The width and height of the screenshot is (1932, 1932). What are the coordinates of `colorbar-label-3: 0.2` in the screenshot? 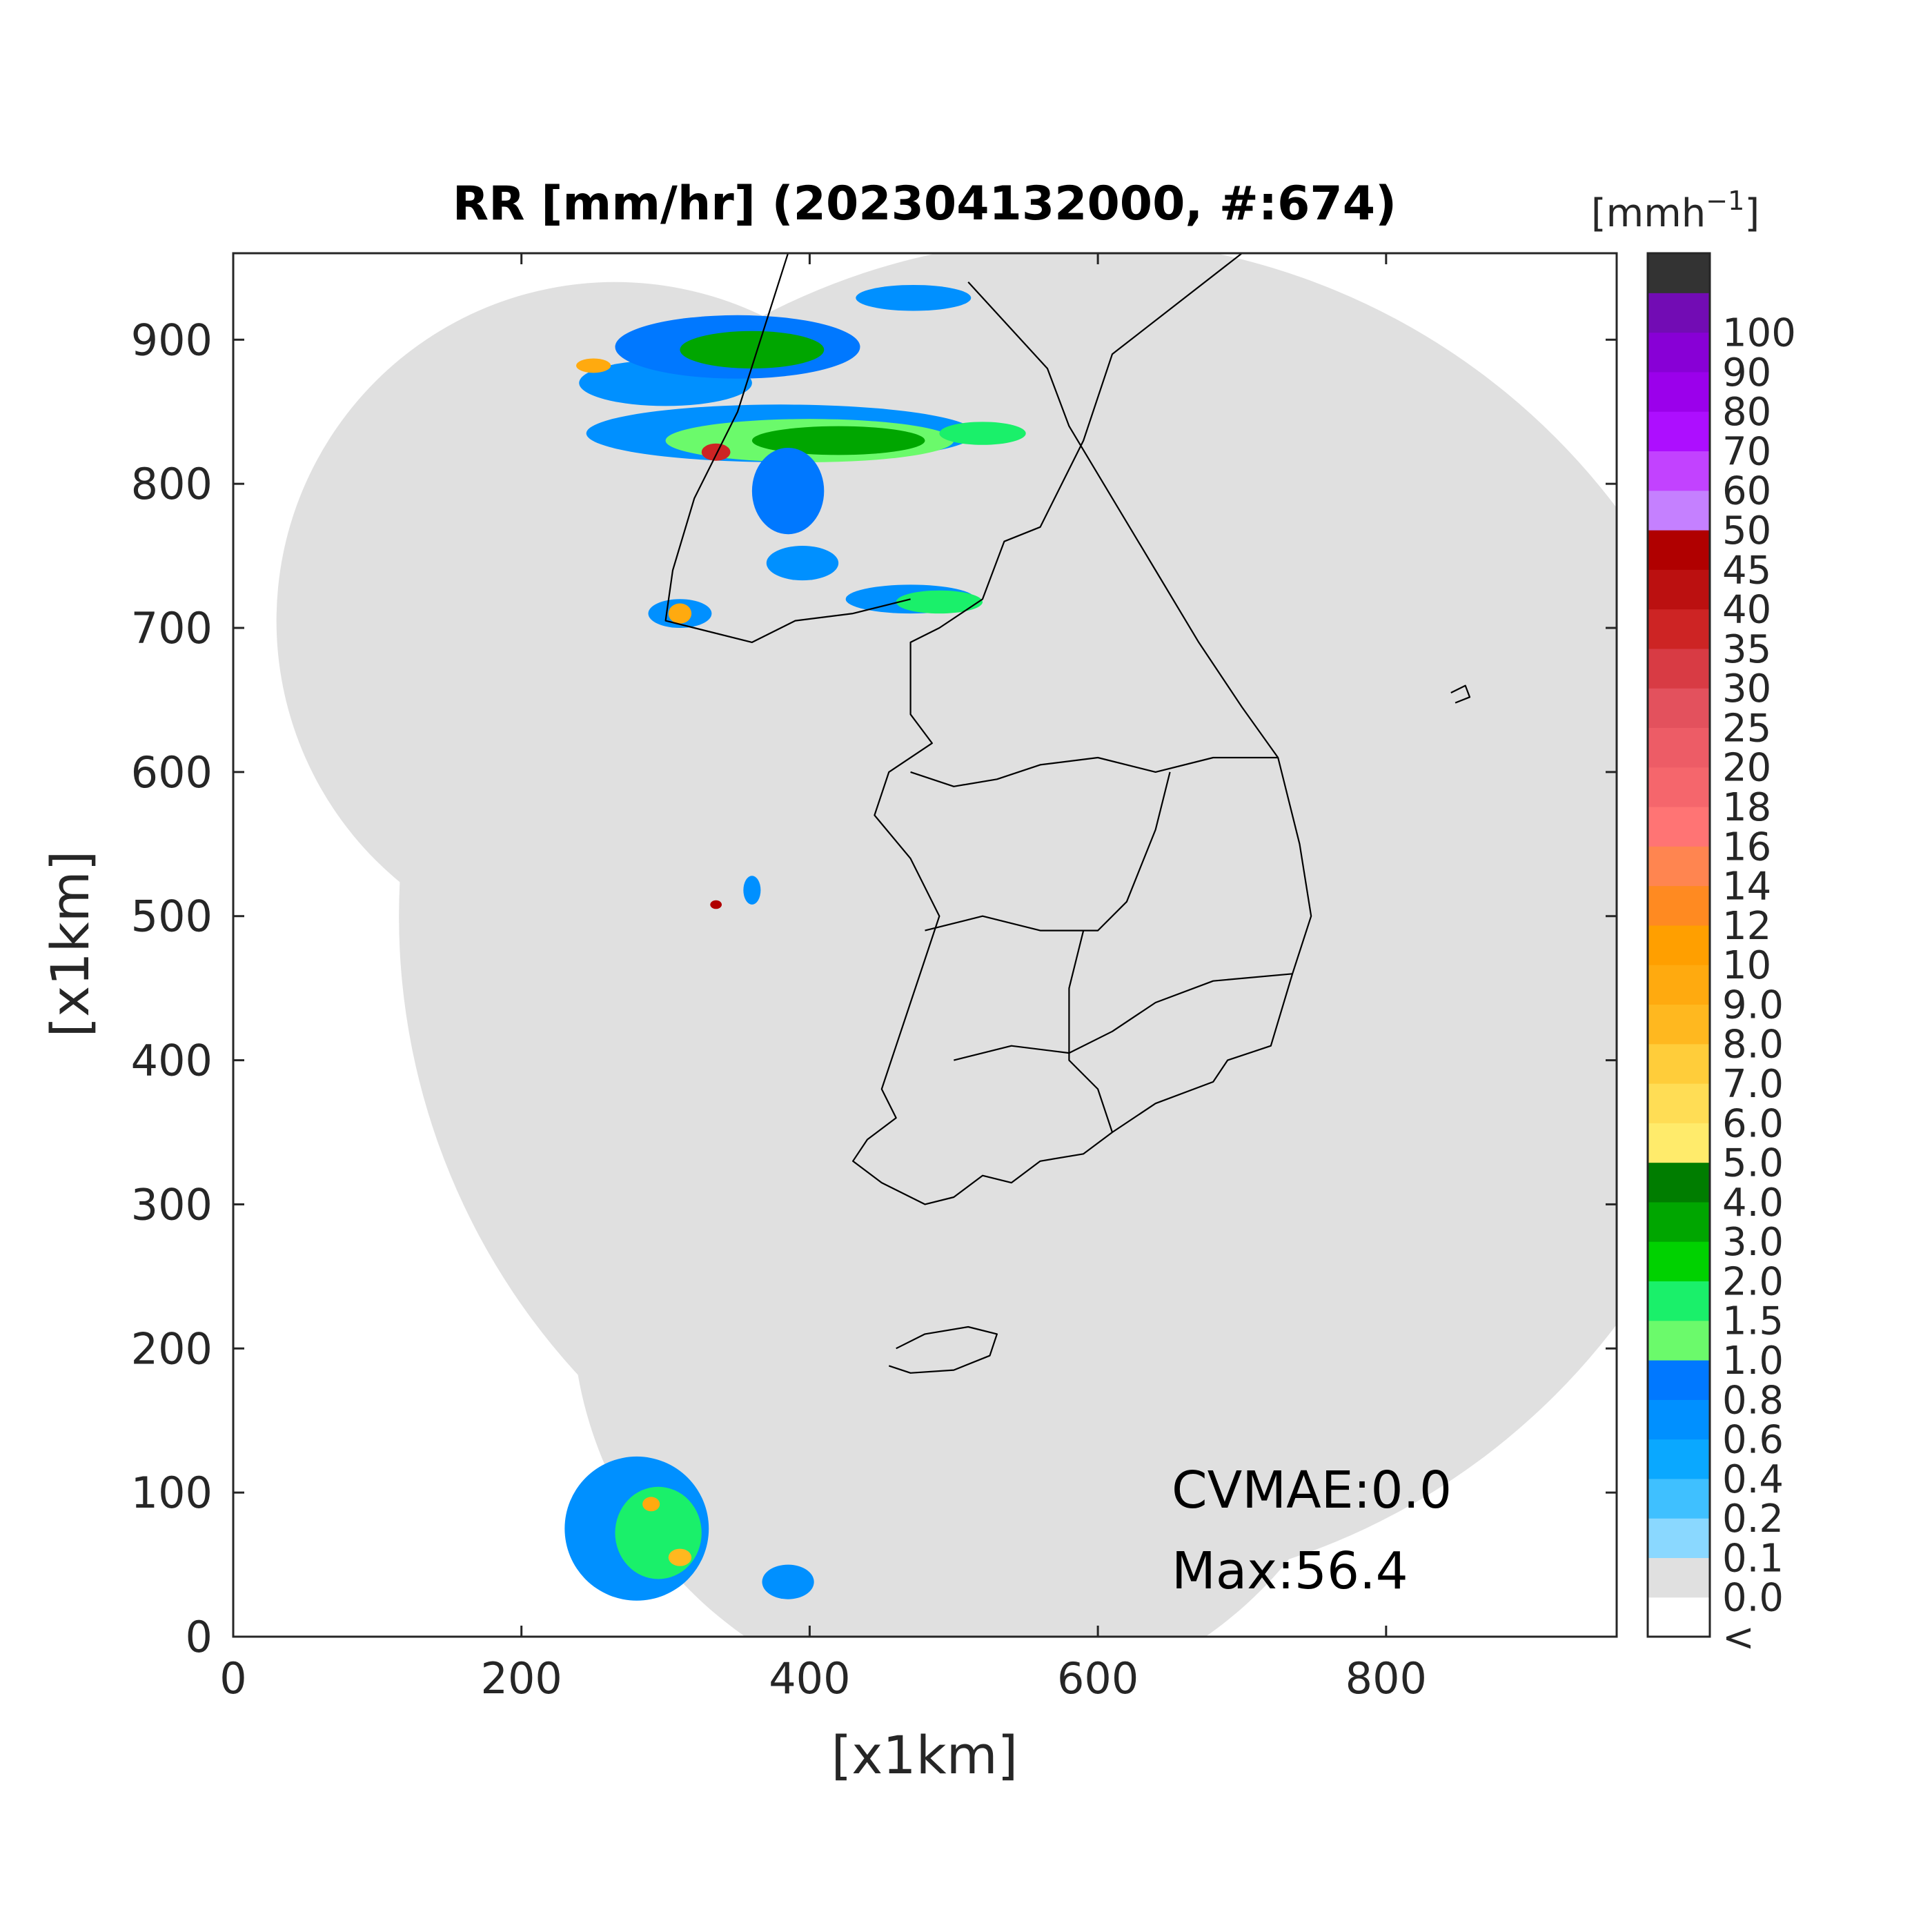 It's located at (1753, 1519).